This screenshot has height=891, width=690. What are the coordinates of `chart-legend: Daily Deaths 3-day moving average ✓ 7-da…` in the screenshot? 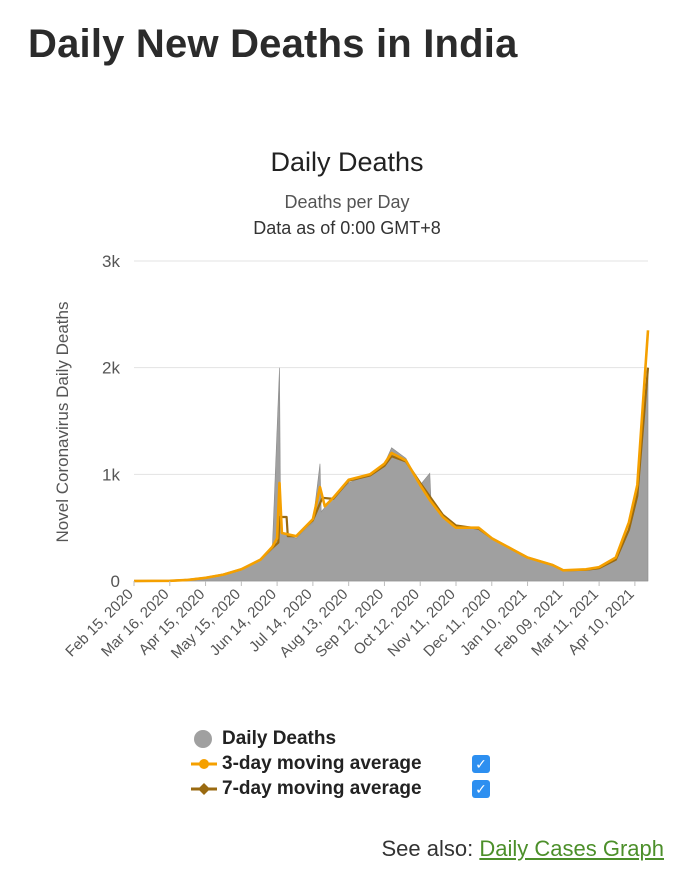 It's located at (350, 763).